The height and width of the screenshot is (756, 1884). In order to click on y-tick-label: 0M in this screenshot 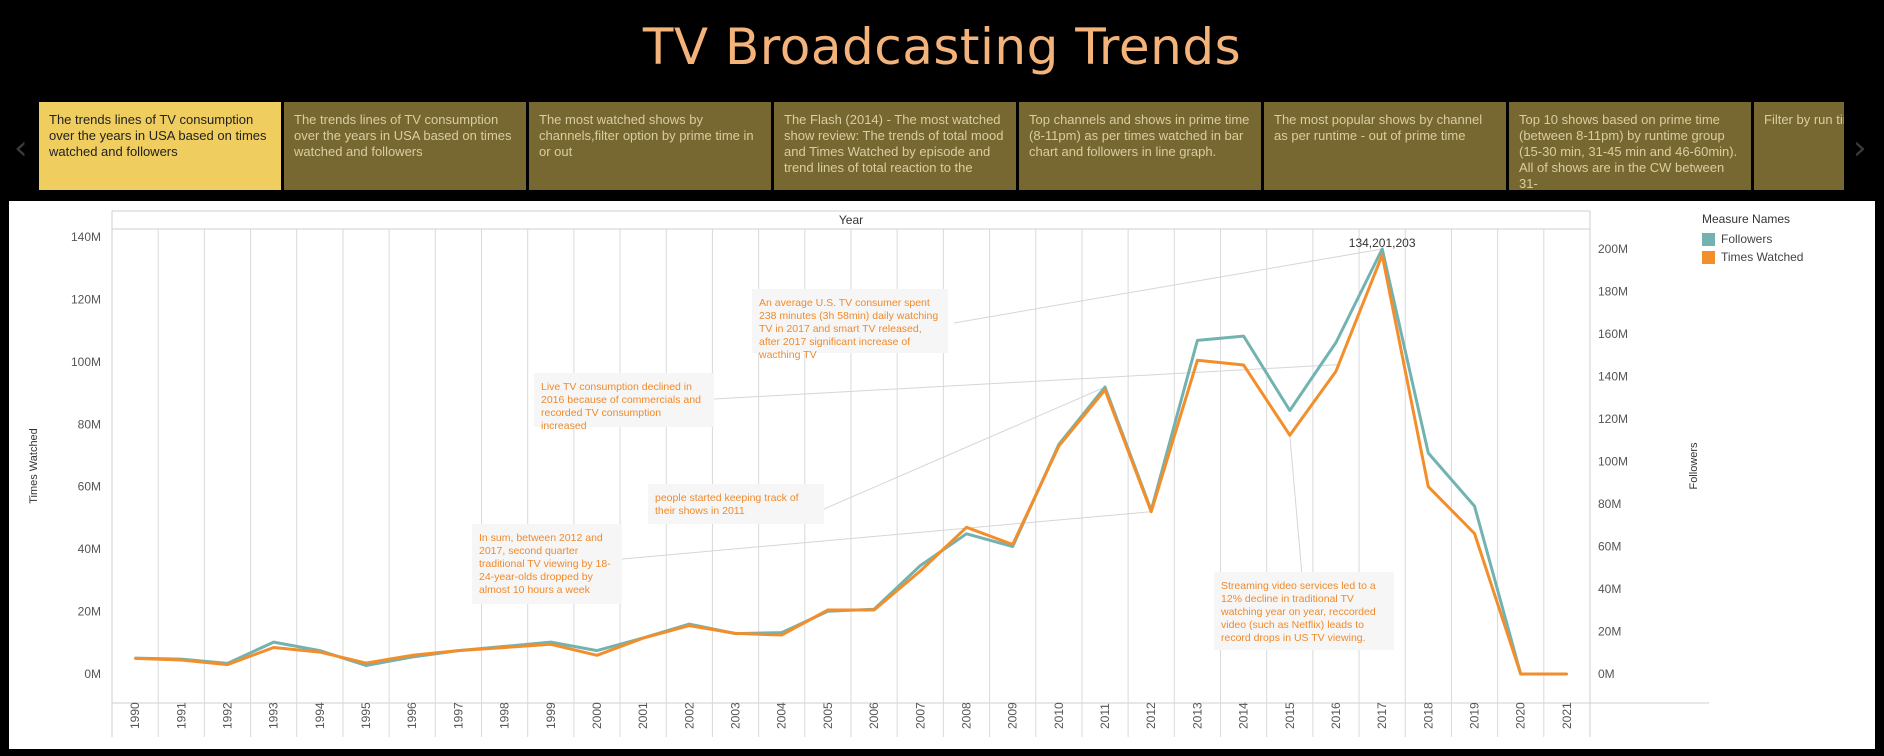, I will do `click(92, 674)`.